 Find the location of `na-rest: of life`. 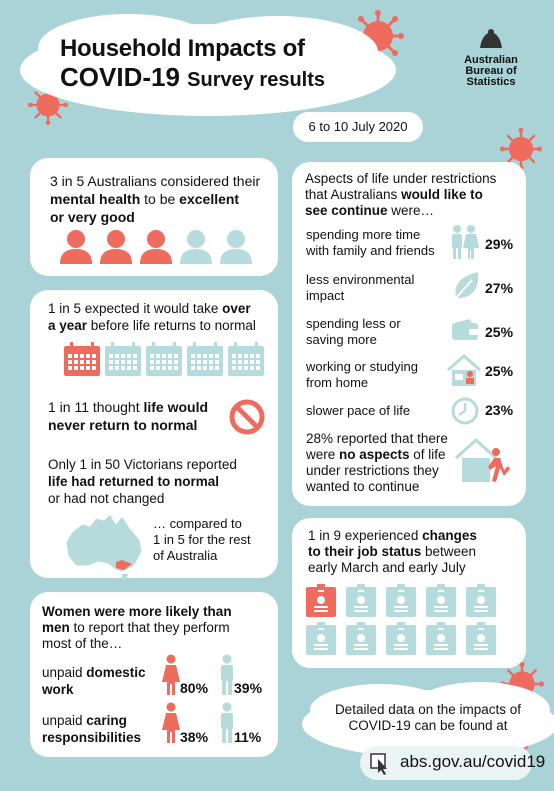

na-rest: of life is located at coordinates (427, 454).